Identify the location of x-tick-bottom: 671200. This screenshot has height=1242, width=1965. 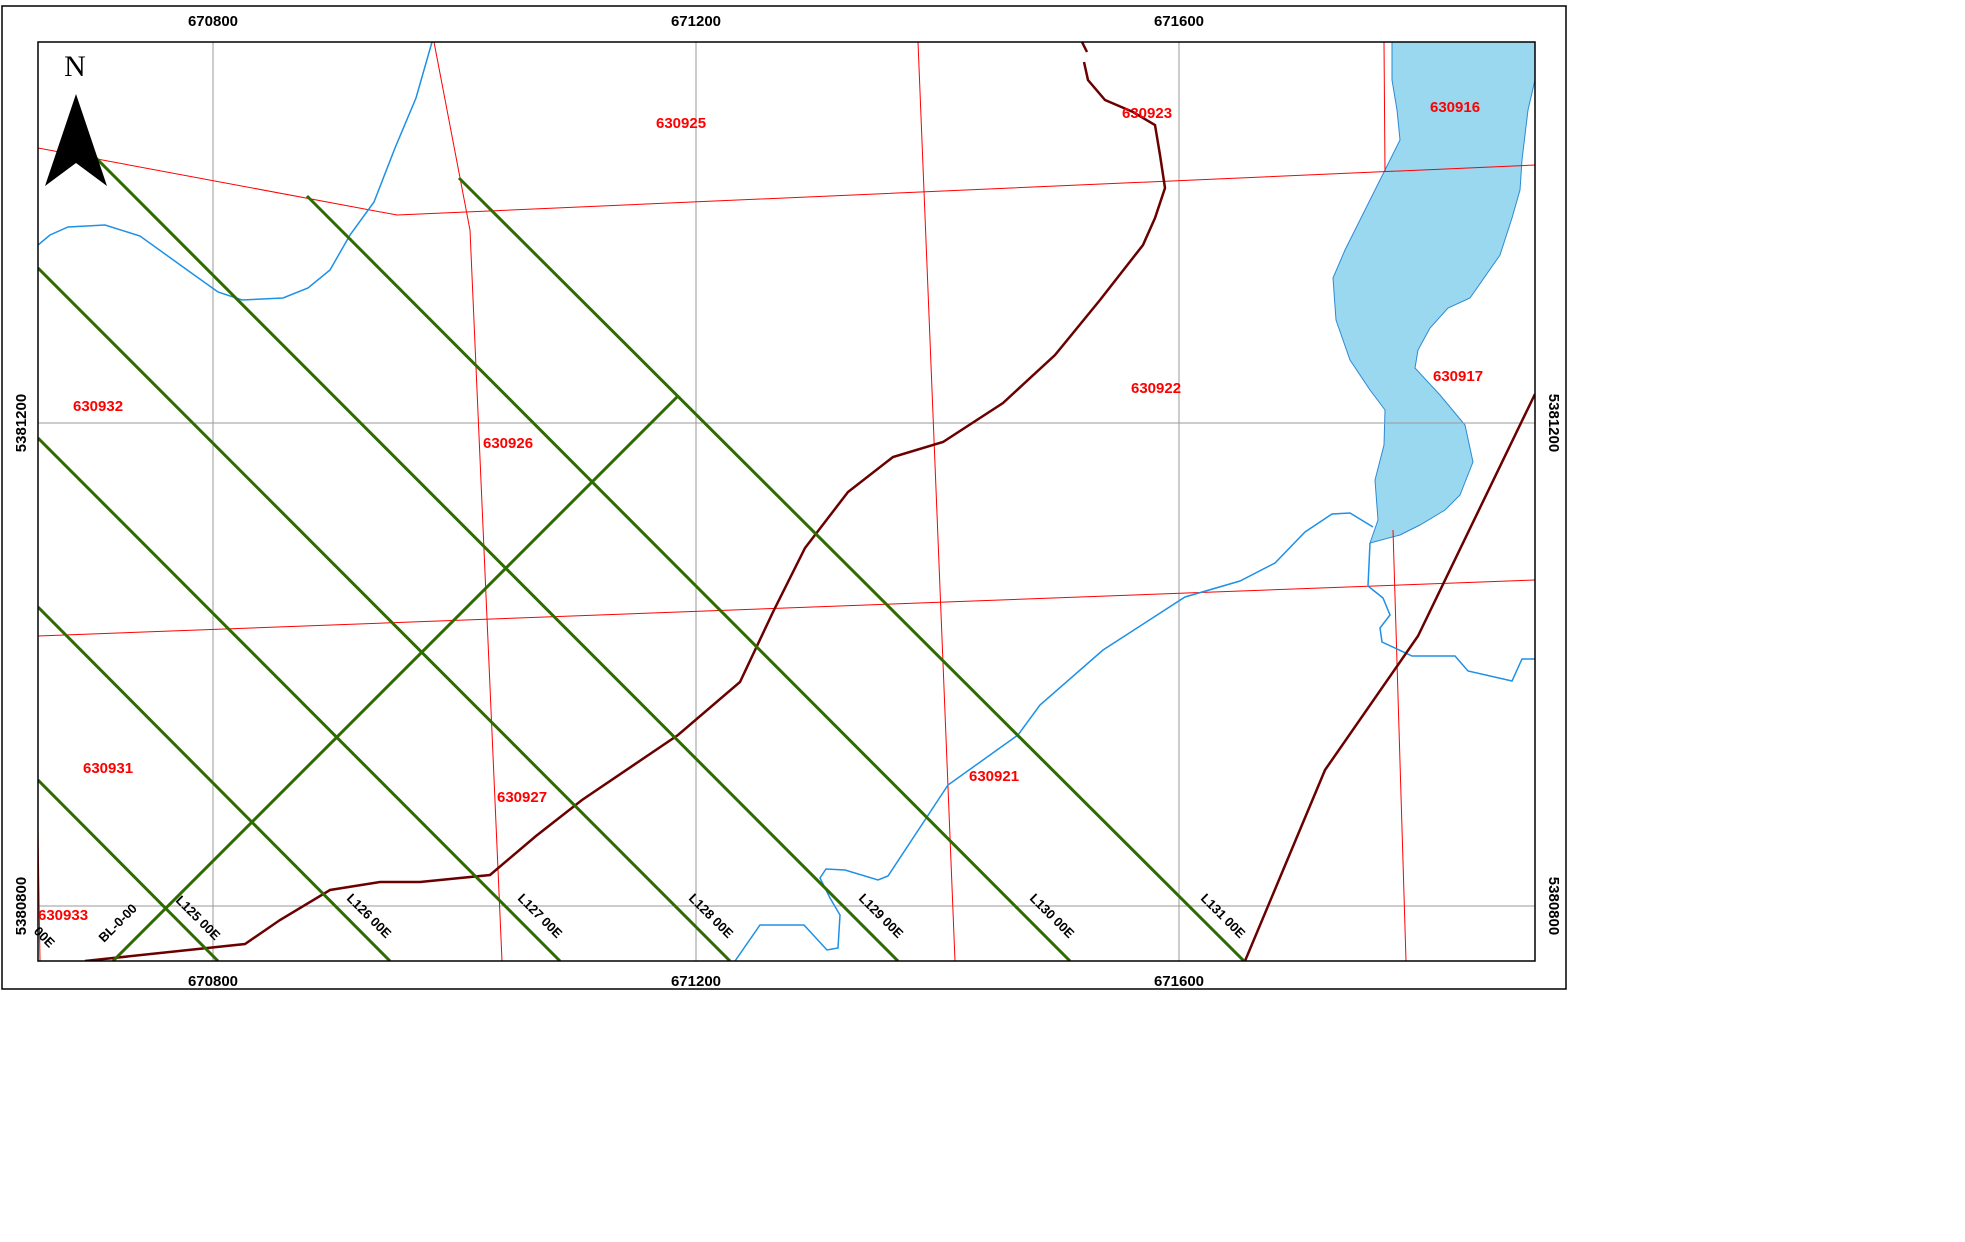
(696, 981).